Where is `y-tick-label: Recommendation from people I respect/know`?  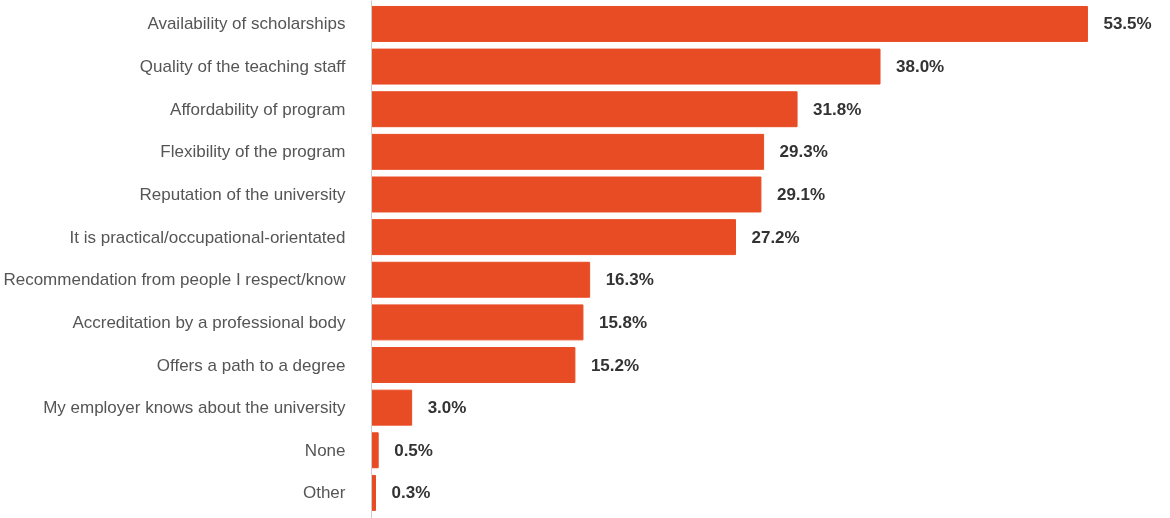
y-tick-label: Recommendation from people I respect/know is located at coordinates (175, 280).